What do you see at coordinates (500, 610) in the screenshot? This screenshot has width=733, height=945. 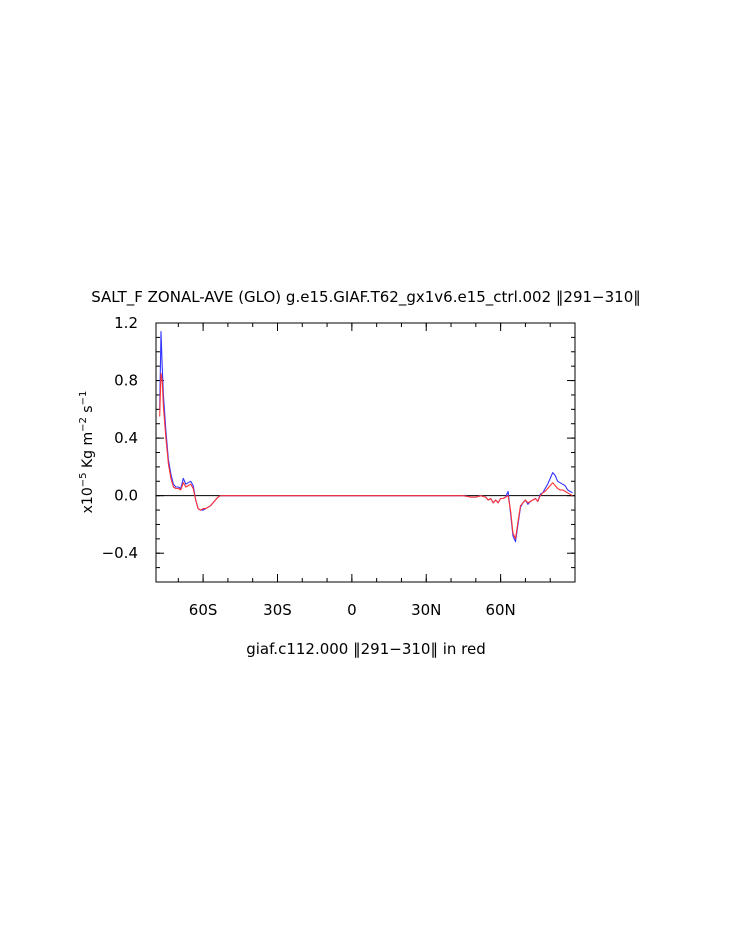 I see `x-tick-label: 60N` at bounding box center [500, 610].